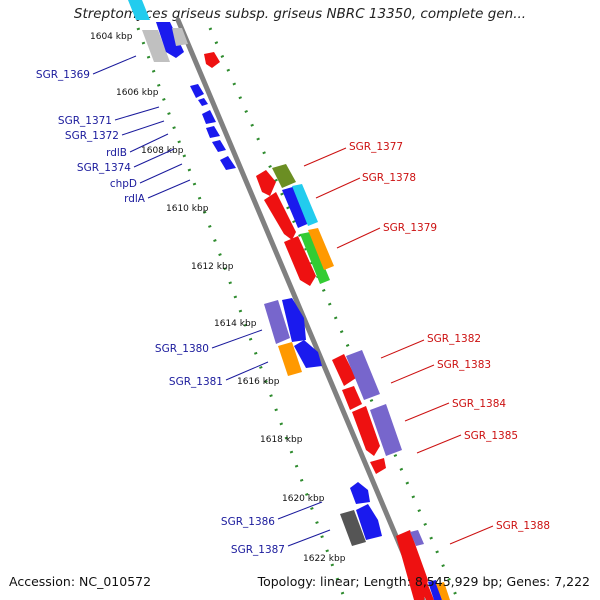 This screenshot has height=600, width=600. Describe the element at coordinates (63, 75) in the screenshot. I see `gene-label-sgr-1369: SGR_1369` at that location.